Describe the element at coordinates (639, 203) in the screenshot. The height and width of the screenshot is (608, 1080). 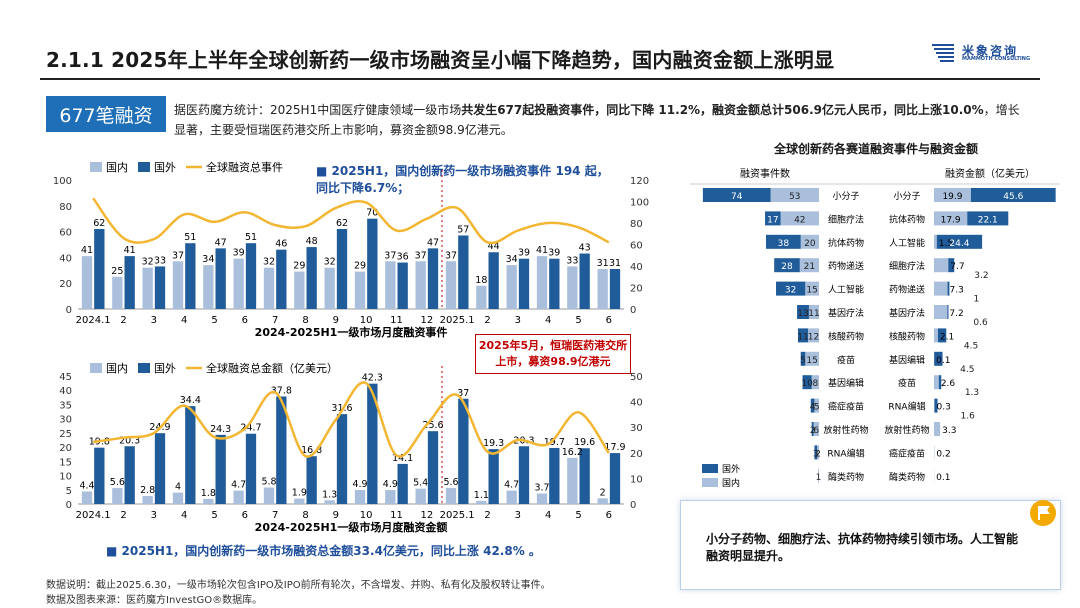
I see `y2-tick-label: 100` at that location.